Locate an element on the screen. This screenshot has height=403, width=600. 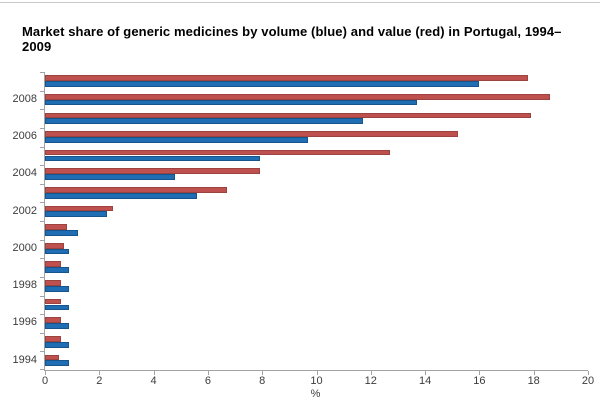
bar-value-2008 is located at coordinates (297, 96).